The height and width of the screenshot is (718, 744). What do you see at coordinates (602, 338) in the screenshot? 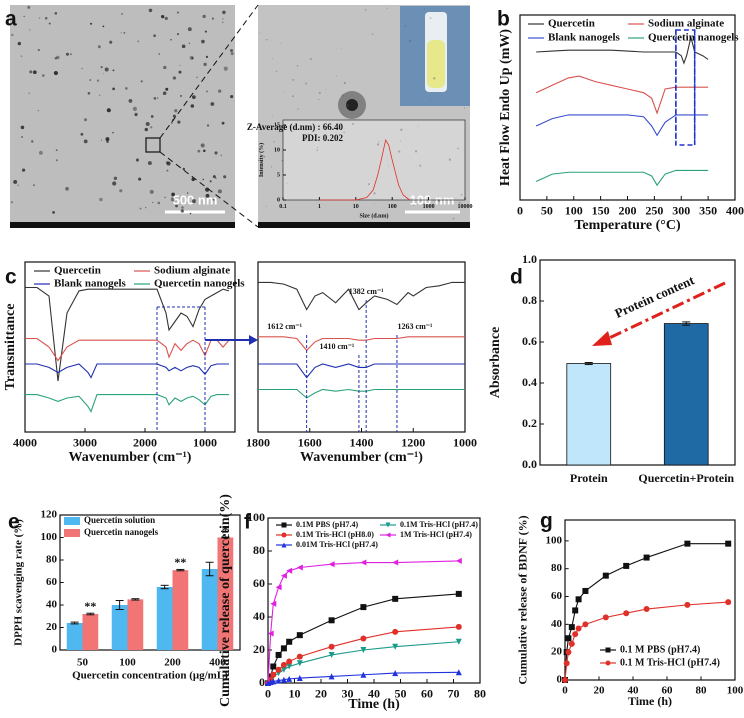
I see `annotation-arrowhead` at bounding box center [602, 338].